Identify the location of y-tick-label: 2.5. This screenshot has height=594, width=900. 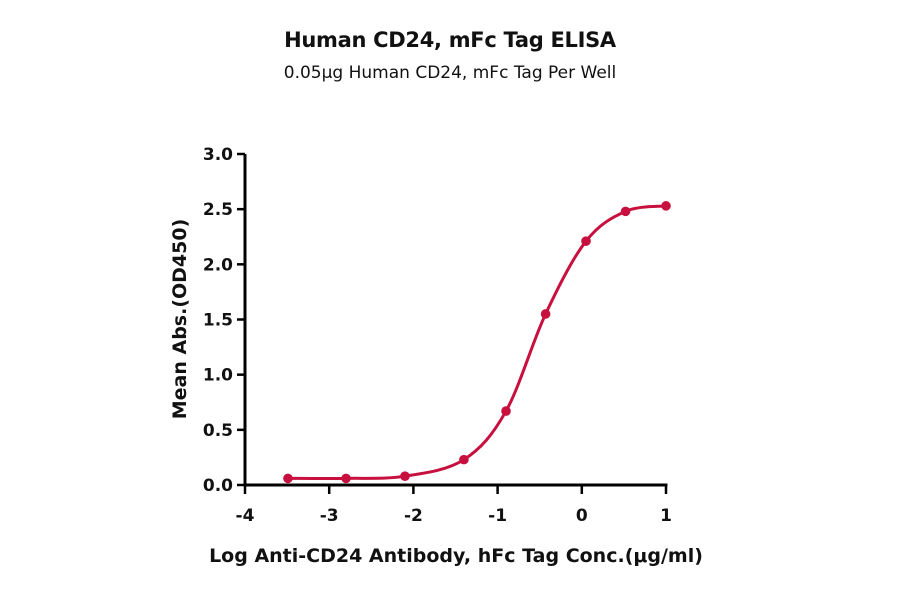
(218, 210).